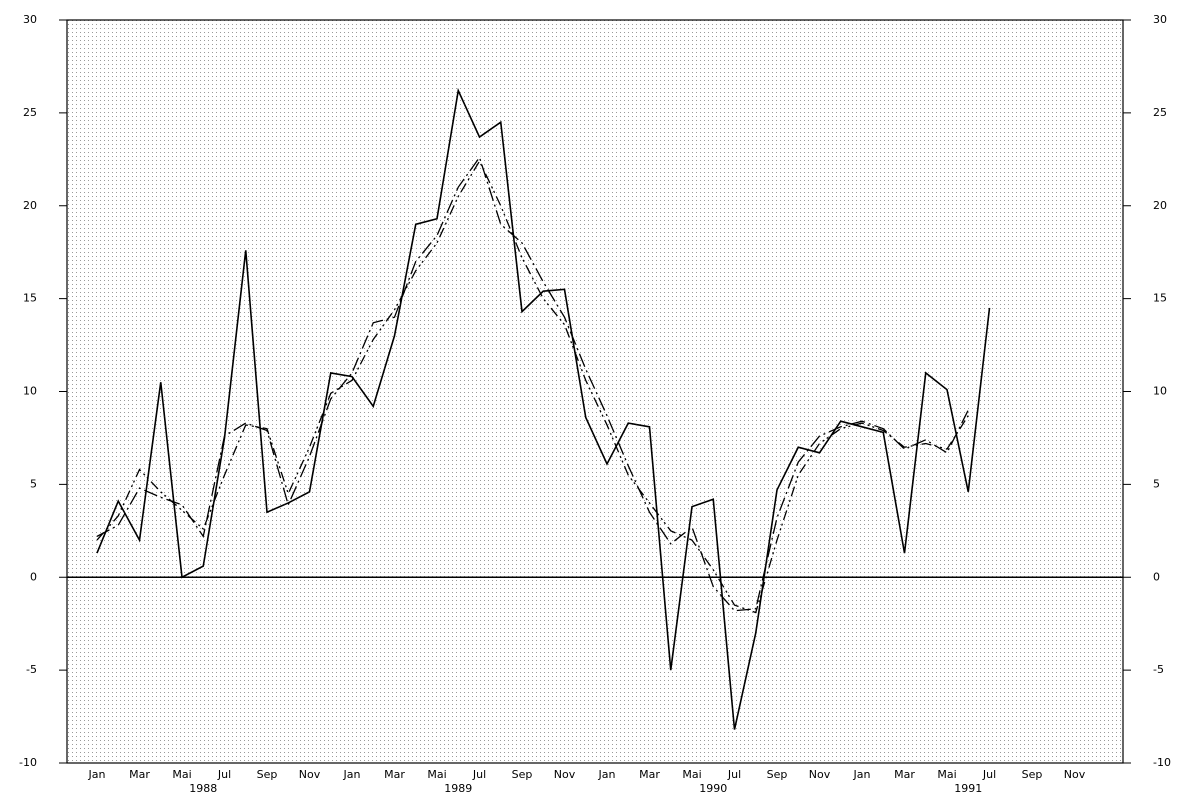  I want to click on y2-tick-label: 15, so click(1160, 298).